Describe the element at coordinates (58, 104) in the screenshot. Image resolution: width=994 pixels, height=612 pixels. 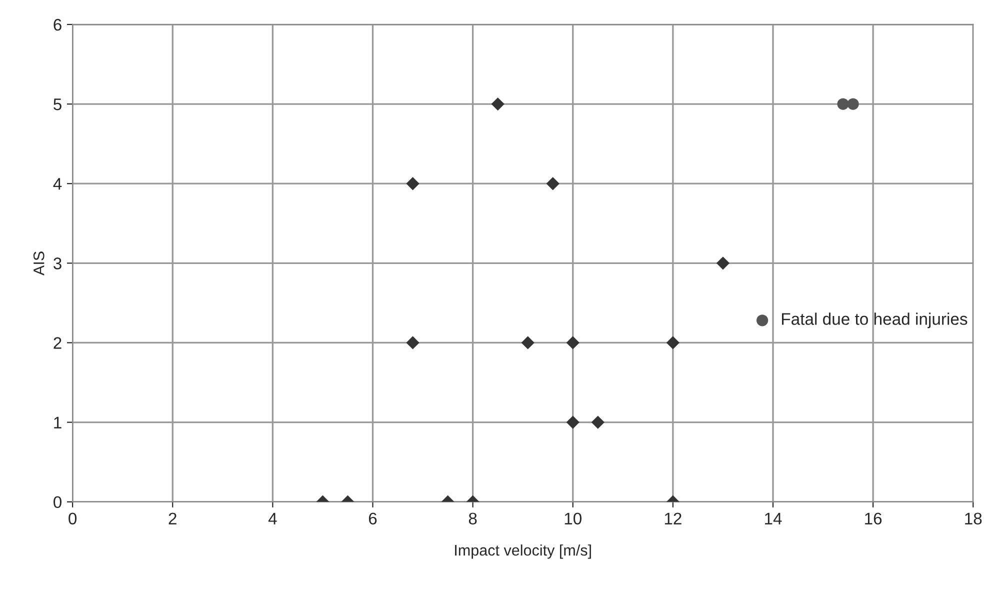
I see `y-tick-label: 5` at that location.